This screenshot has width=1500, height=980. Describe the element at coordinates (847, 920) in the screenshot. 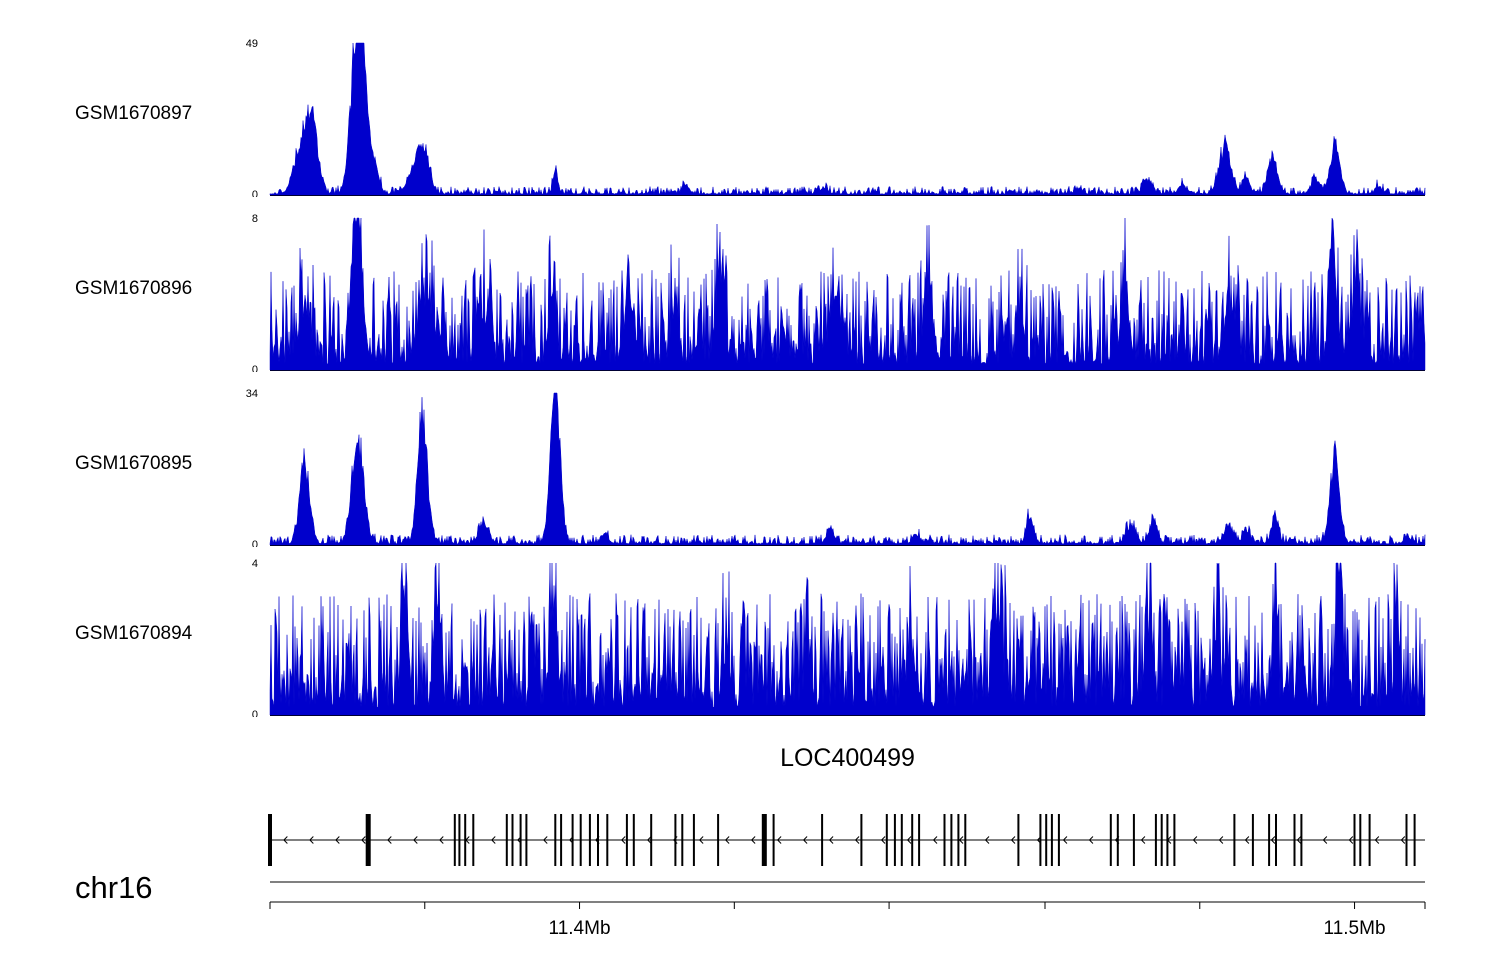

I see `genome-axis: 11.4Mb 11.5Mb` at that location.